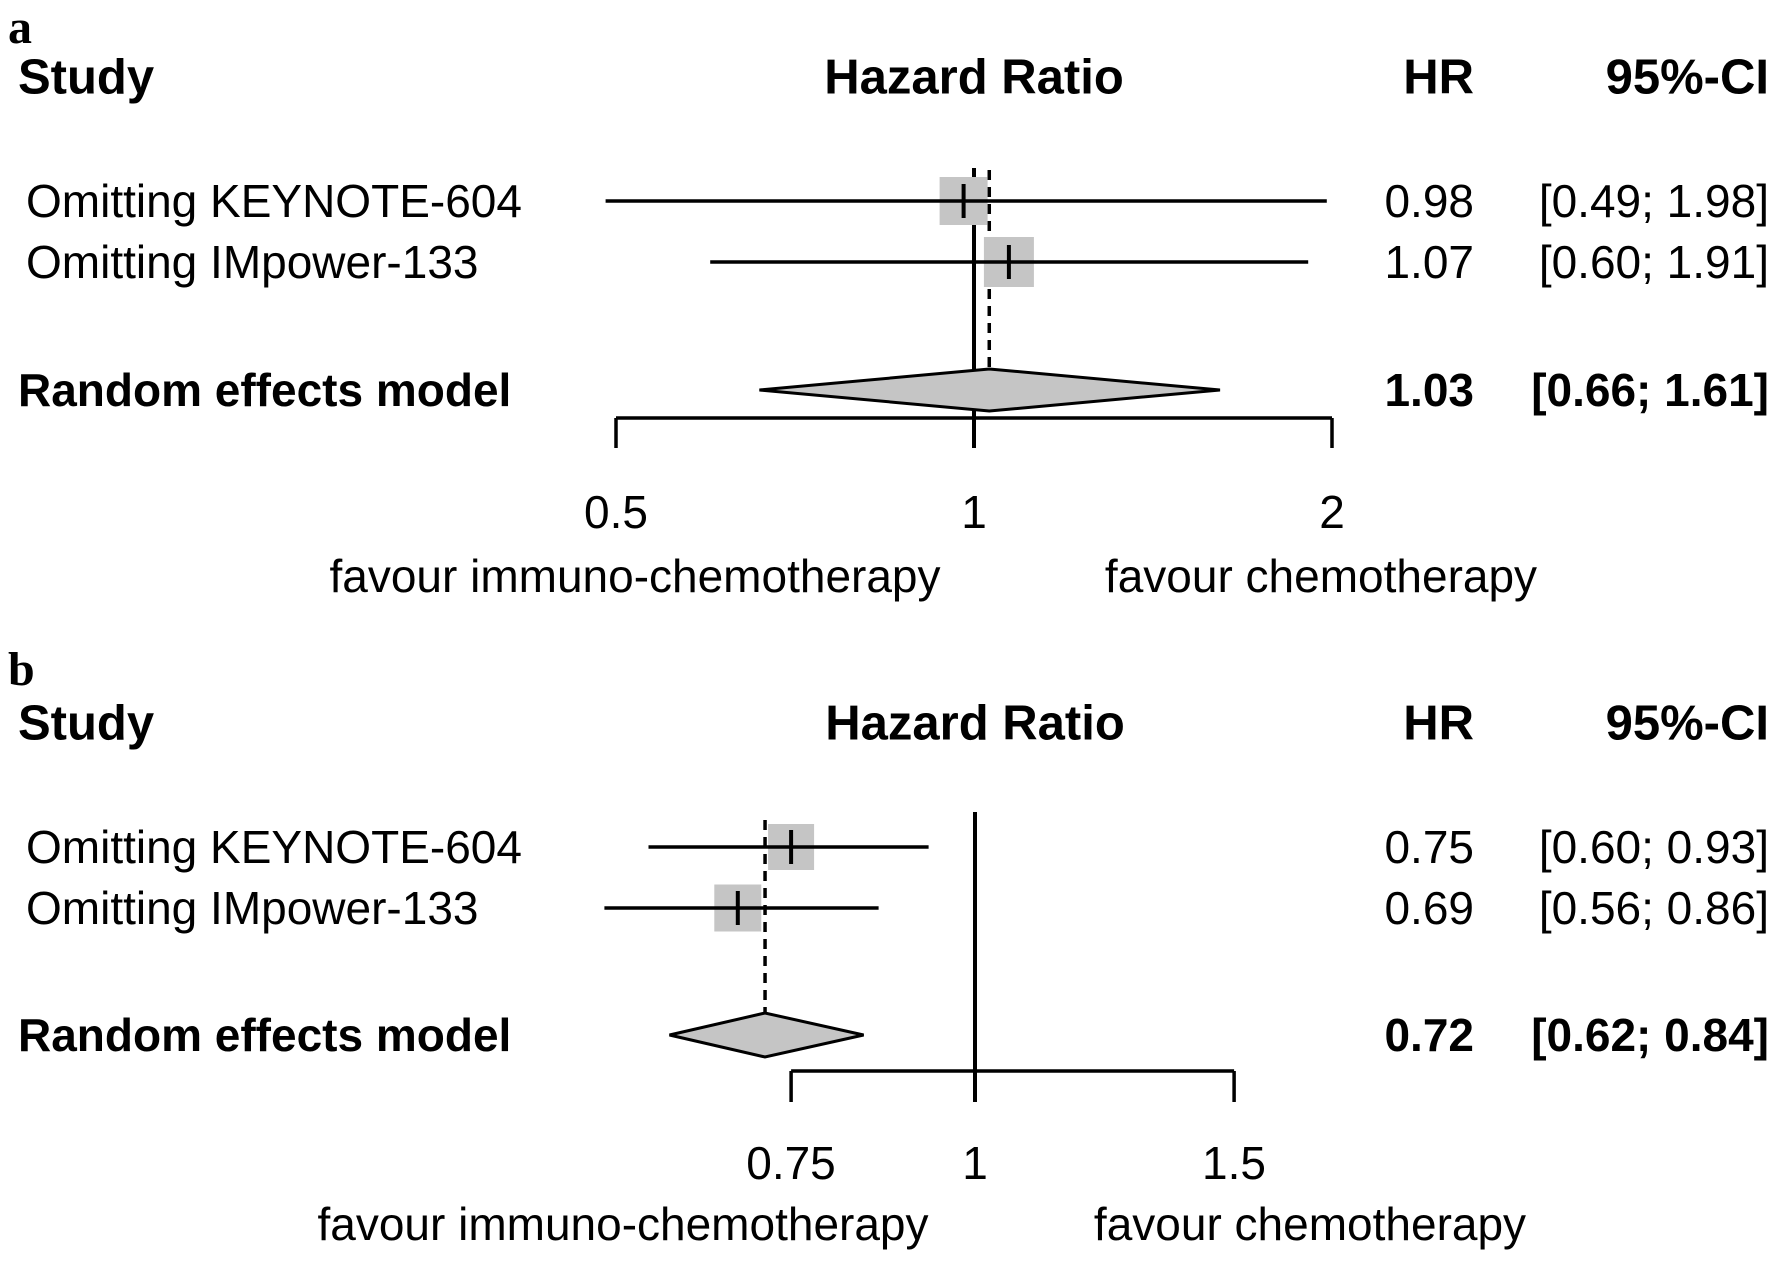 This screenshot has height=1265, width=1772. What do you see at coordinates (20, 27) in the screenshot?
I see `panel-a-label: a` at bounding box center [20, 27].